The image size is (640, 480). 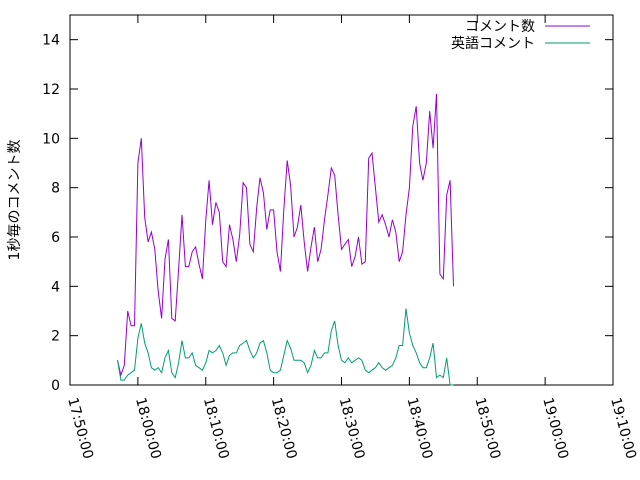 What do you see at coordinates (487, 428) in the screenshot?
I see `x-tick-label: 18:50:00` at bounding box center [487, 428].